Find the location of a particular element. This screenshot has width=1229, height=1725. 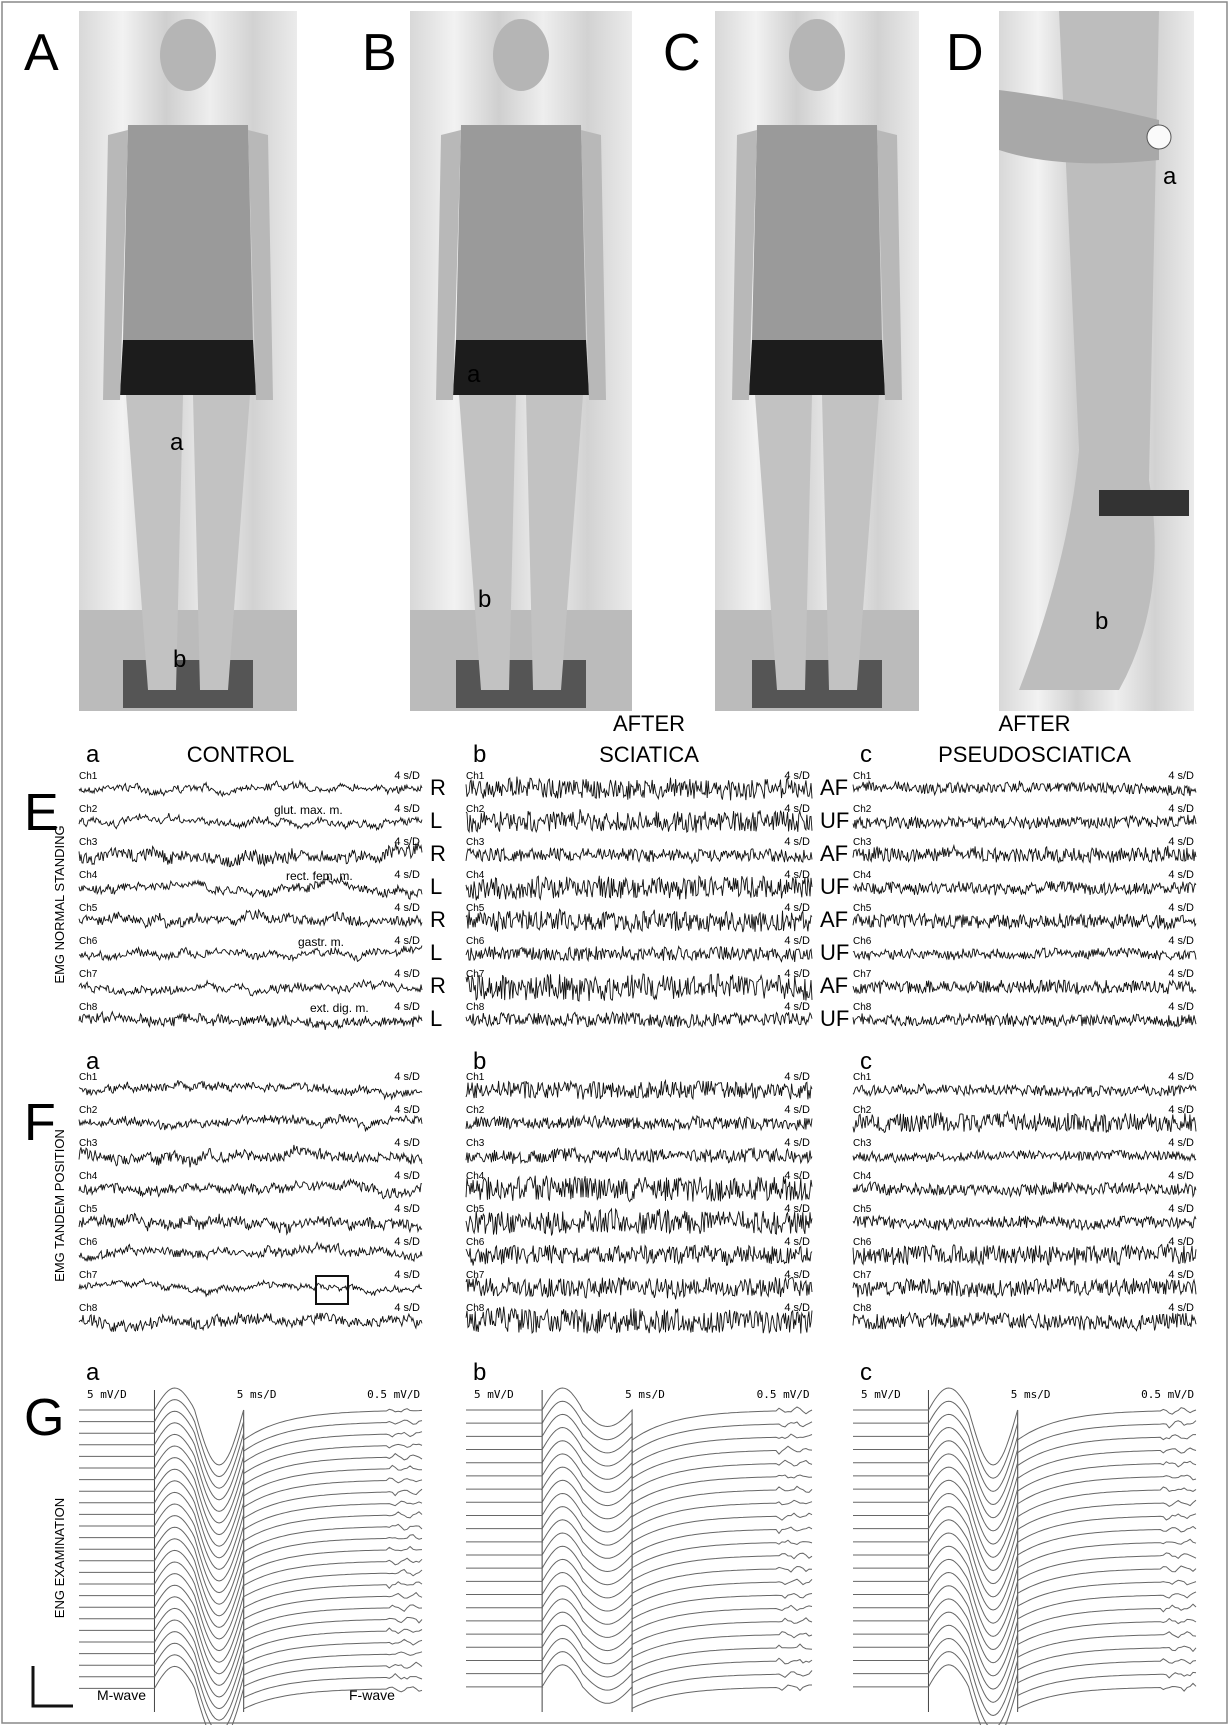

time-scale: 5 ms/D is located at coordinates (645, 1394).